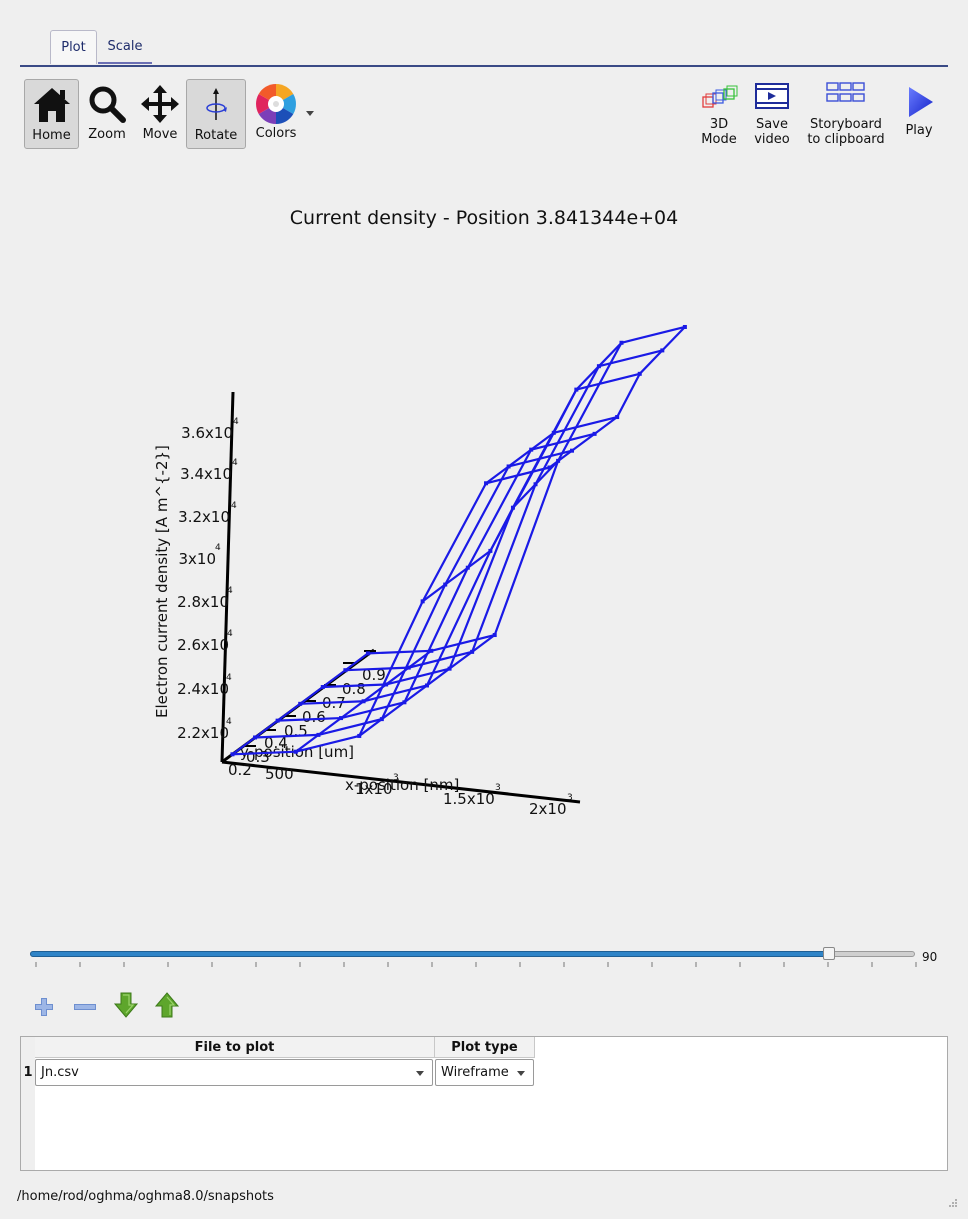 The width and height of the screenshot is (968, 1219). What do you see at coordinates (846, 115) in the screenshot?
I see `storyboard-button: Storyboard to clipboard` at bounding box center [846, 115].